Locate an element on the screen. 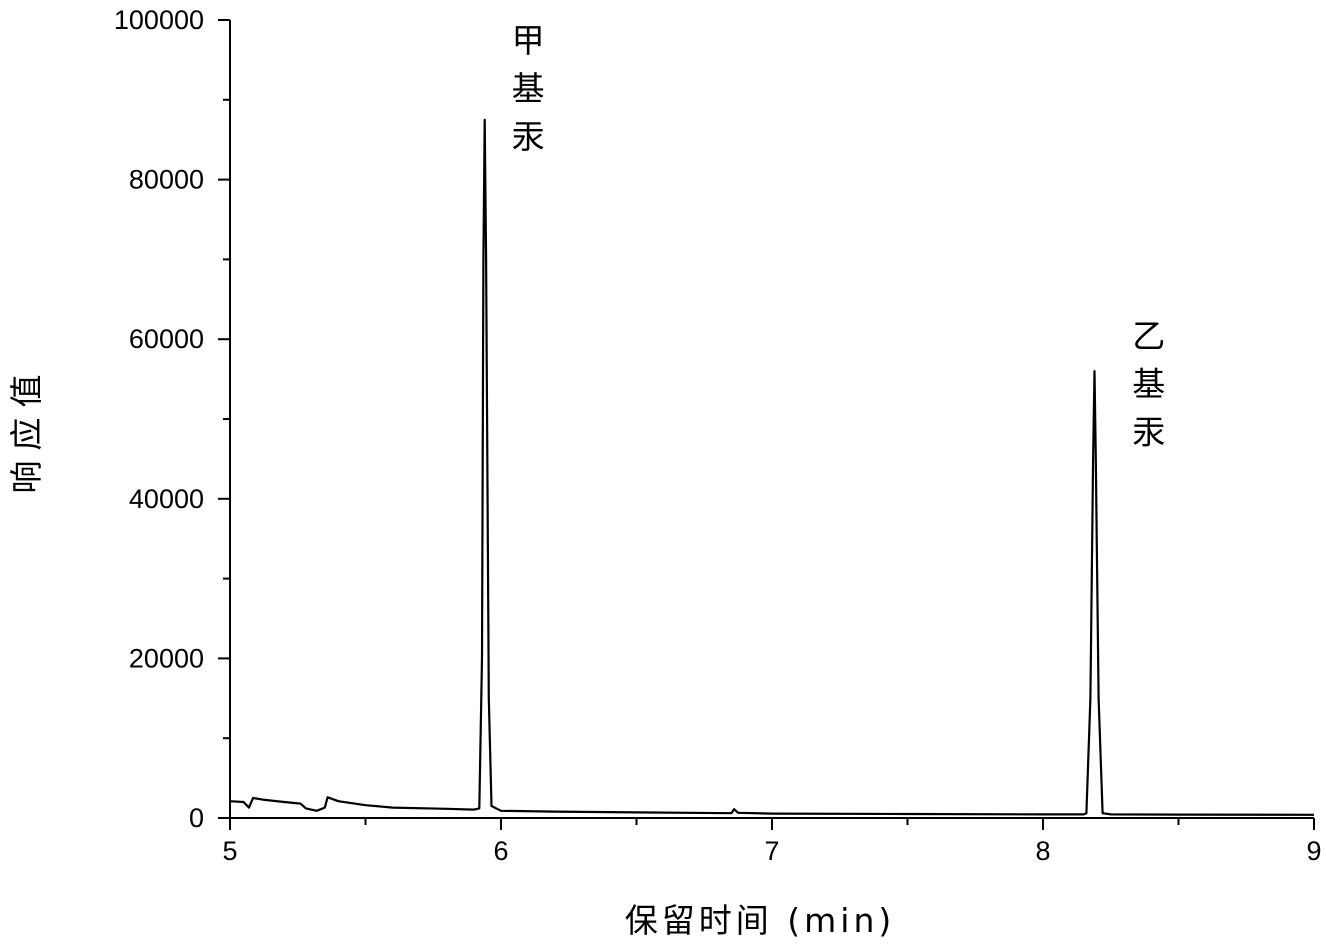 The width and height of the screenshot is (1326, 951). y-tick-label: 100000 is located at coordinates (159, 20).